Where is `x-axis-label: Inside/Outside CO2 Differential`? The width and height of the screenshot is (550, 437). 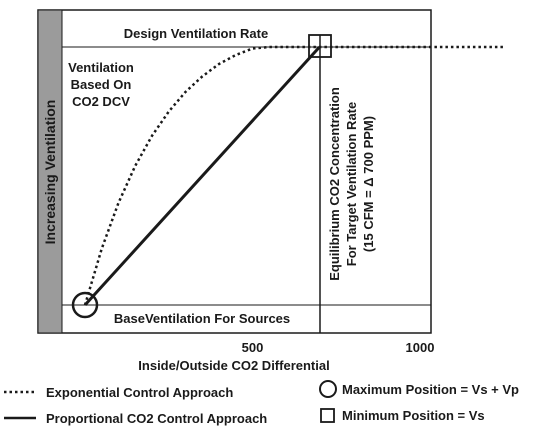 x-axis-label: Inside/Outside CO2 Differential is located at coordinates (233, 365).